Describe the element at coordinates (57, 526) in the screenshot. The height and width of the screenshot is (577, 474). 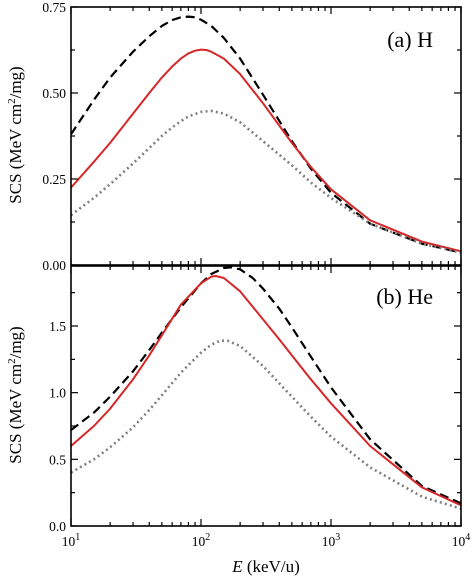
I see `y-tick-label-b: 0.0` at that location.